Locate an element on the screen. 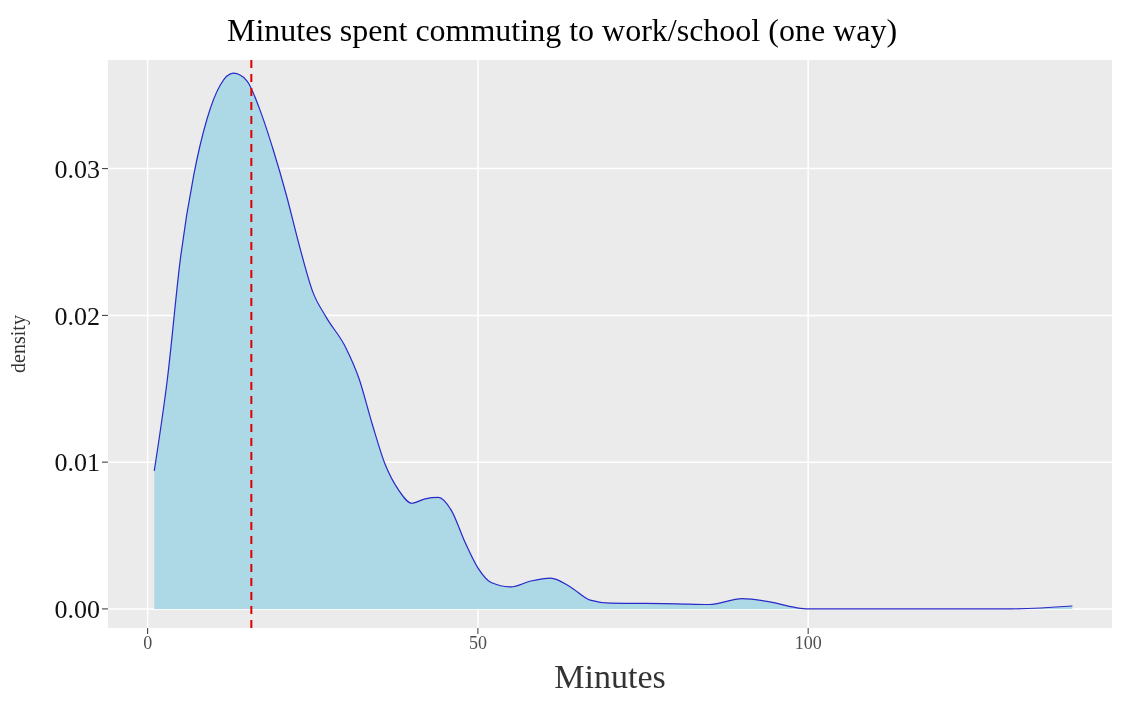 The image size is (1124, 706). x-tick-label: 0 is located at coordinates (148, 642).